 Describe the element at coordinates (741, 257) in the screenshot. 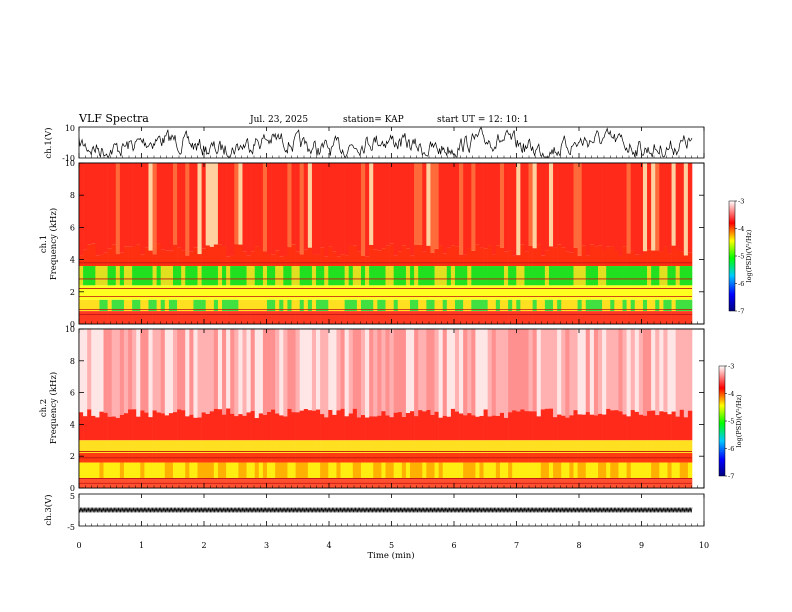

I see `ch1-colorbar-tick--5: -5` at that location.